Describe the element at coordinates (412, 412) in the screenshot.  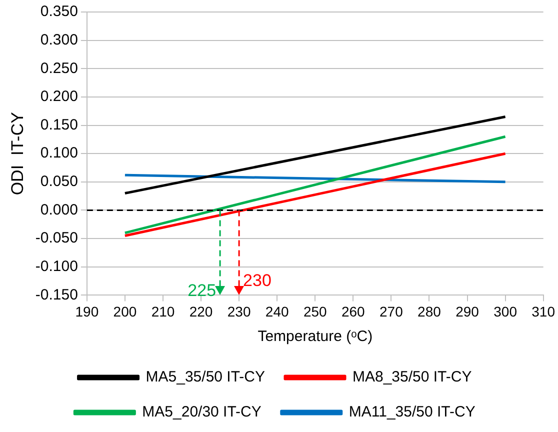
I see `legend-label: MA11_35/50 IT-CY` at that location.